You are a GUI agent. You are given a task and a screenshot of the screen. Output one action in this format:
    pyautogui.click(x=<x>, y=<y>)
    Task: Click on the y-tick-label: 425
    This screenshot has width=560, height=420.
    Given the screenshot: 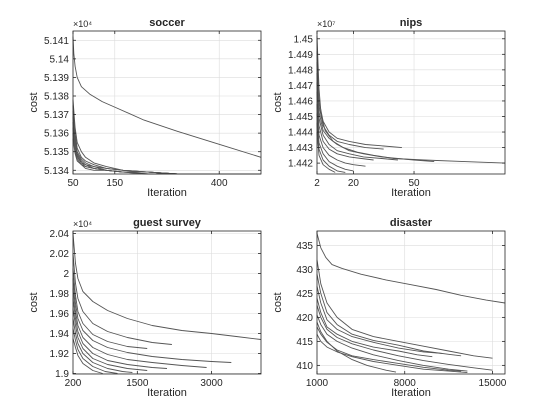 What is the action you would take?
    pyautogui.click(x=304, y=294)
    